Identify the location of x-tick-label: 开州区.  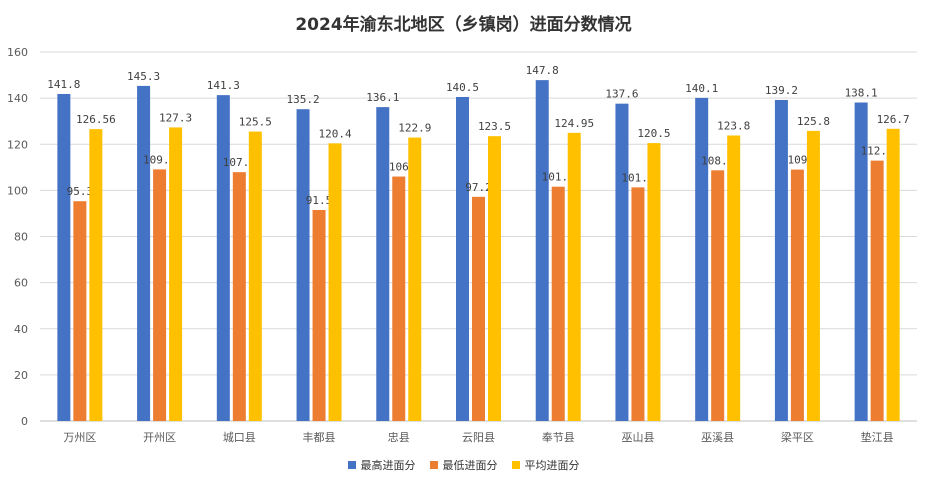
(159, 437).